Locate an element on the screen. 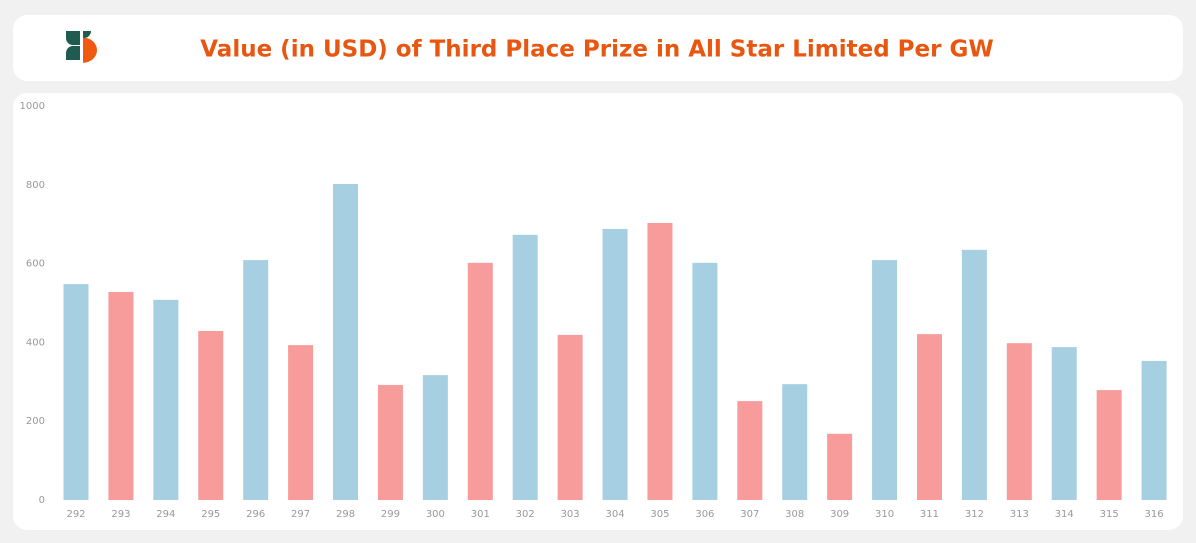 This screenshot has width=1196, height=543. x-tick-label: 312 is located at coordinates (974, 514).